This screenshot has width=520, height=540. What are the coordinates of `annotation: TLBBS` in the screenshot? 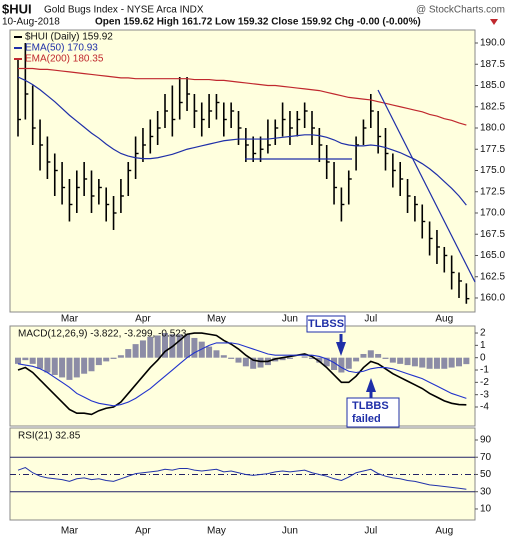 It's located at (370, 406).